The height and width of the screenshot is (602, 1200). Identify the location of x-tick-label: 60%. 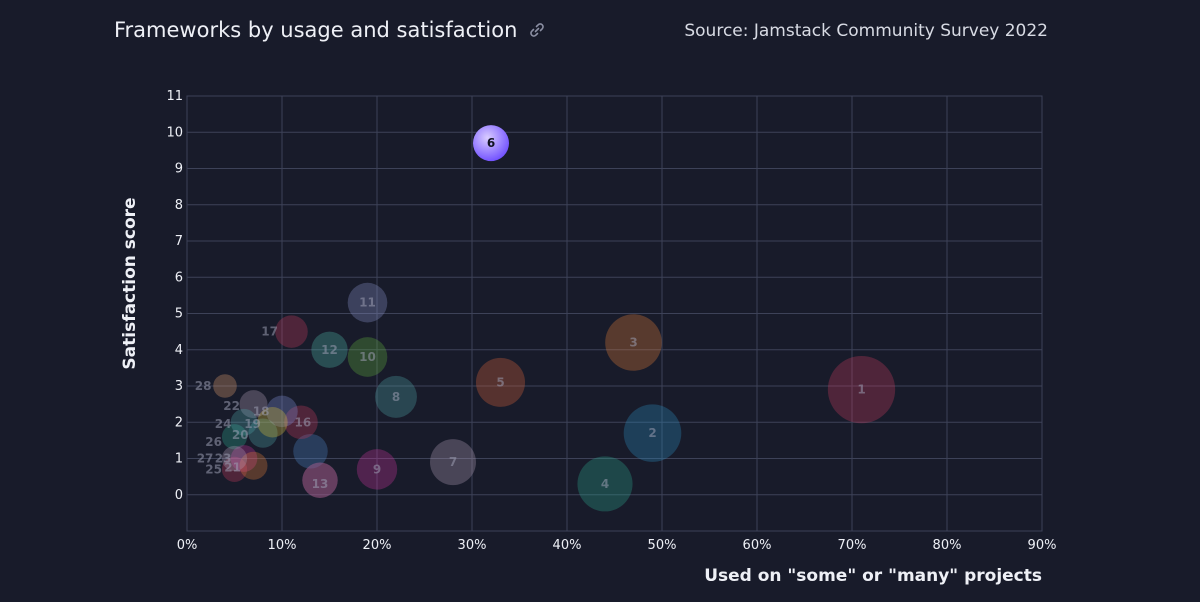
(757, 545).